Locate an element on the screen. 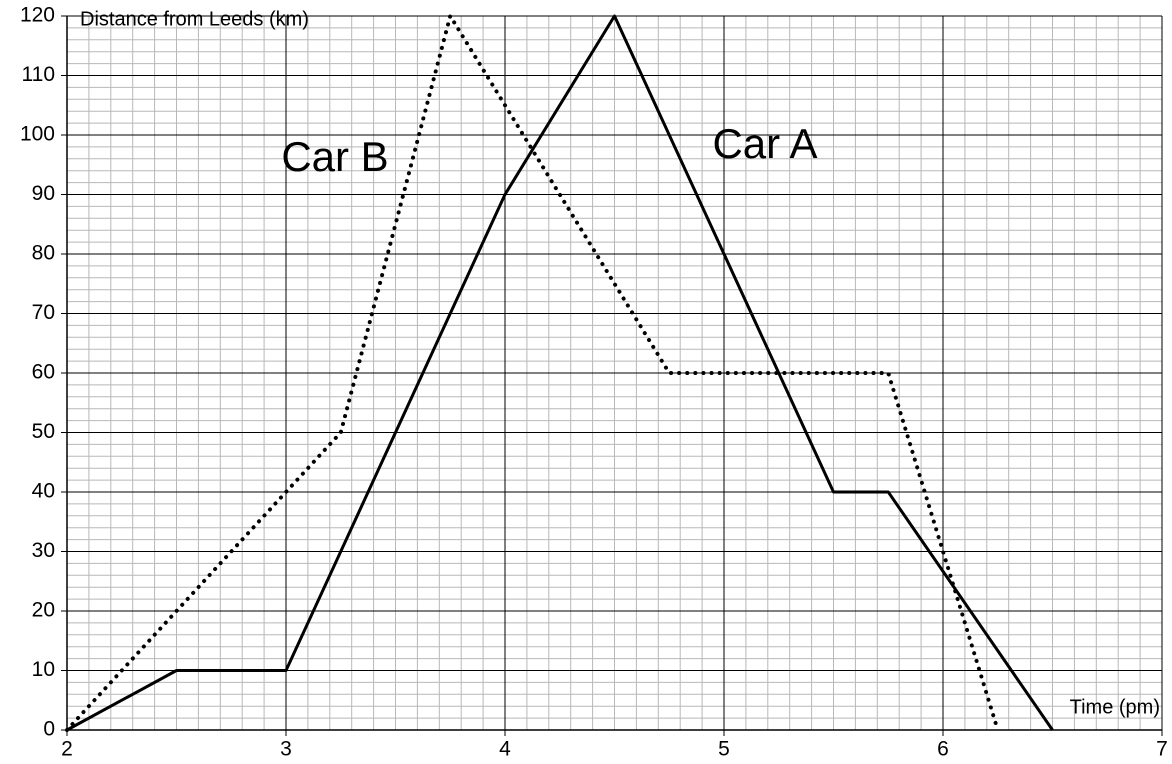 Image resolution: width=1172 pixels, height=764 pixels. x-tick-label: 7 is located at coordinates (1162, 749).